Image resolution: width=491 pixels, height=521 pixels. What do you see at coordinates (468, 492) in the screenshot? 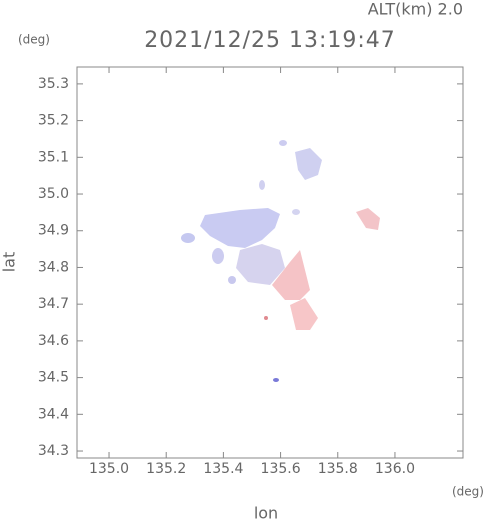
I see `x-unit: (deg)` at bounding box center [468, 492].